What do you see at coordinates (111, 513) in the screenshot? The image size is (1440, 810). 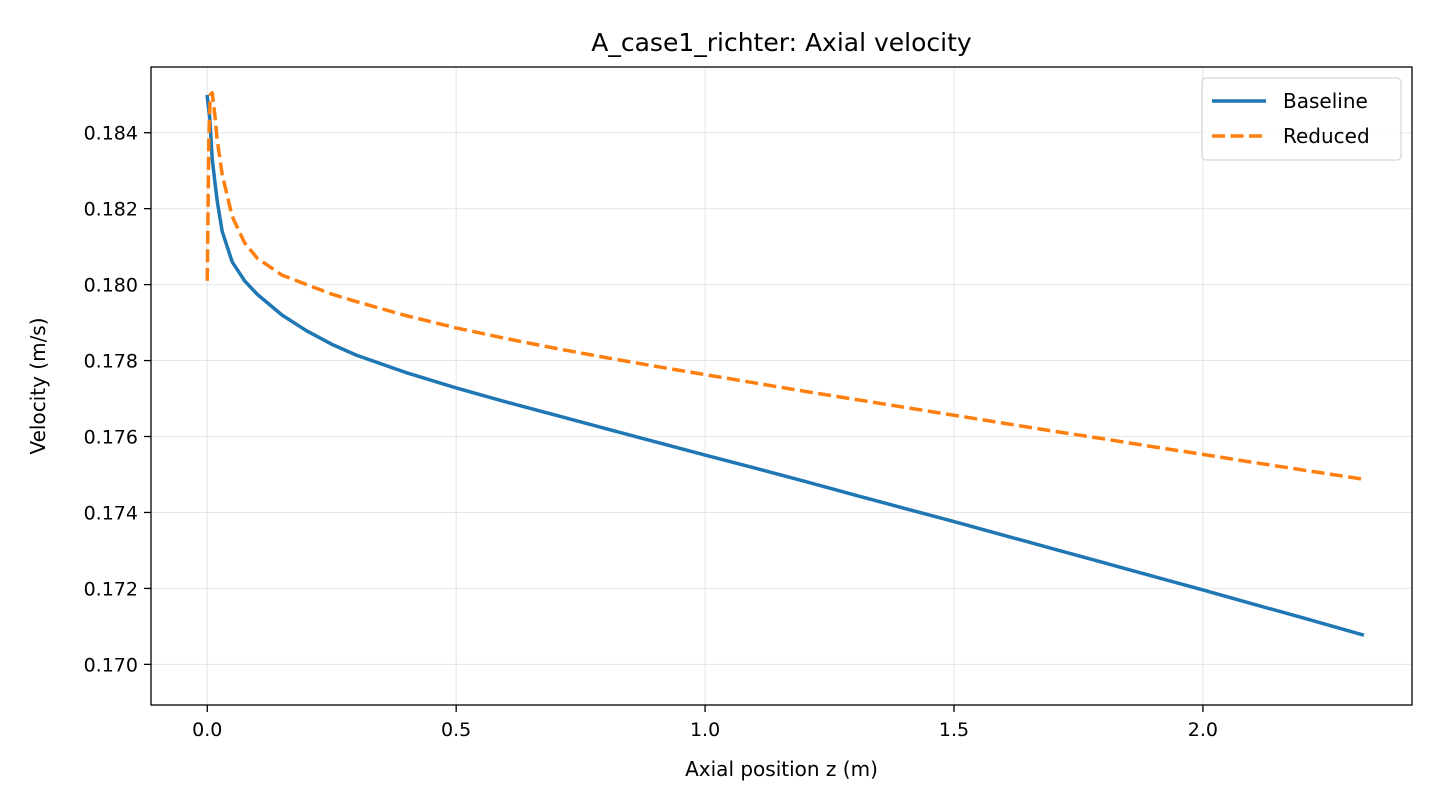 I see `y-tick-label: 0.174` at bounding box center [111, 513].